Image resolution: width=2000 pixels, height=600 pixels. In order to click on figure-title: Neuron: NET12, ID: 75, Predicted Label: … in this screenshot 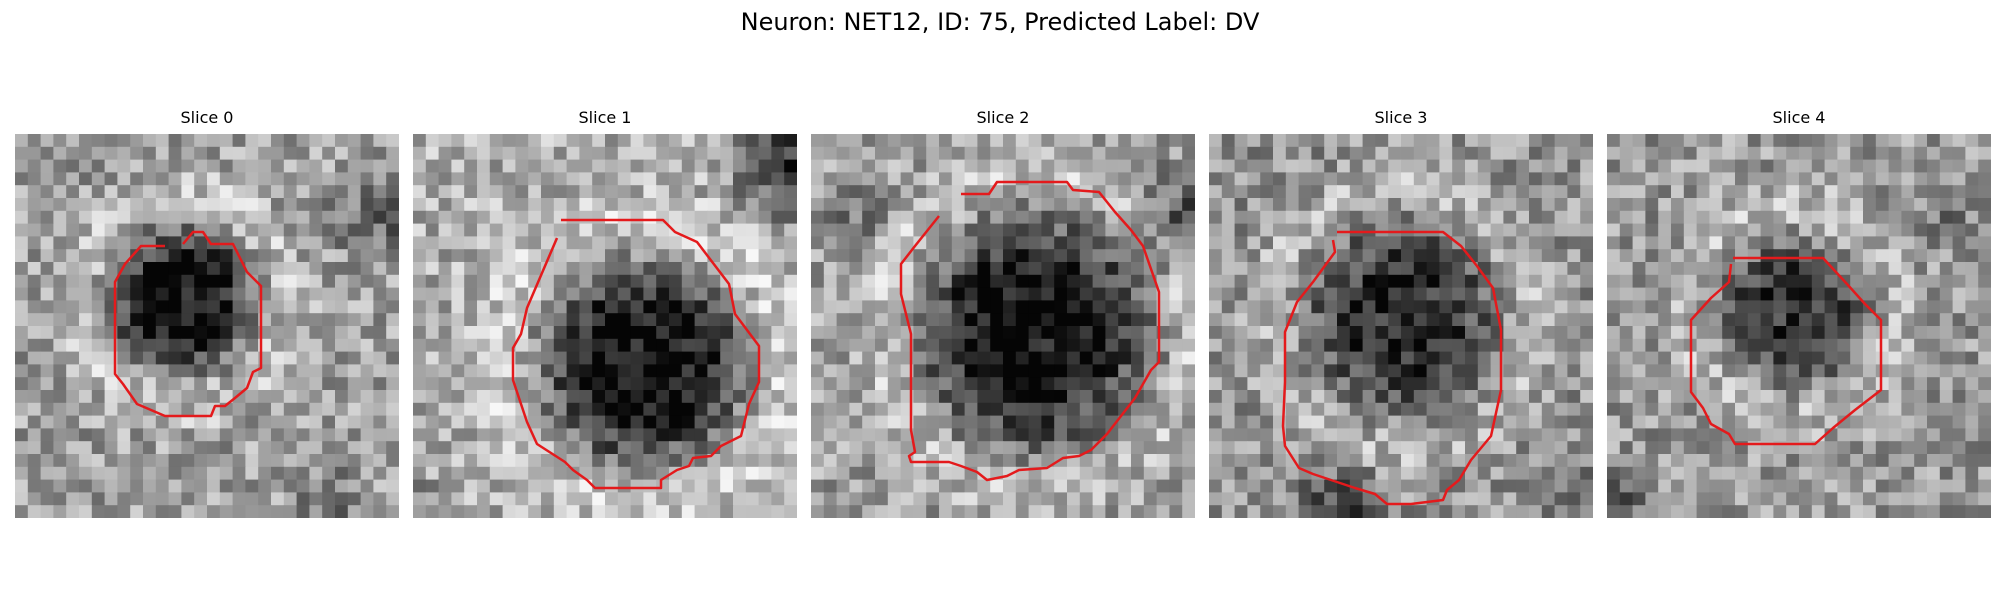, I will do `click(1000, 22)`.